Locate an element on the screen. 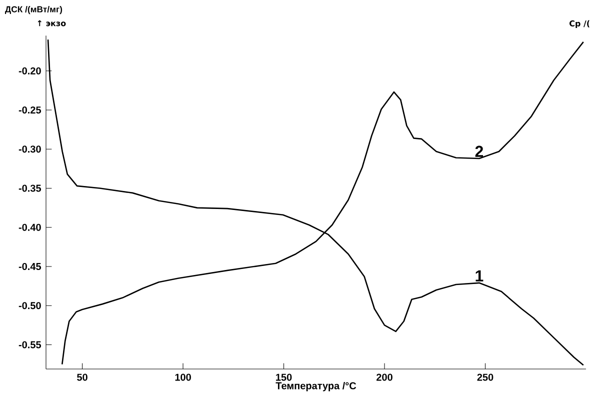 The width and height of the screenshot is (593, 405). x-tick-label: 100 is located at coordinates (183, 377).